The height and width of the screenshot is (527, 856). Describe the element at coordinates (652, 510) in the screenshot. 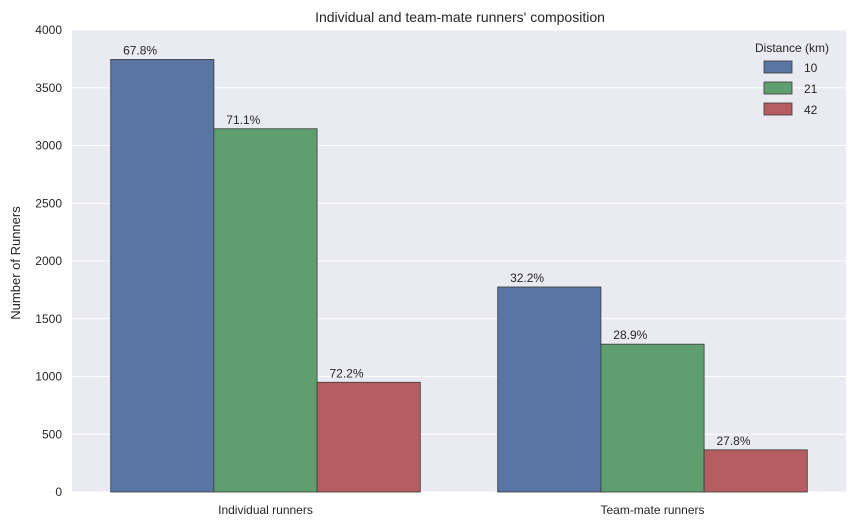

I see `x-tick-label: Team-mate runners` at that location.